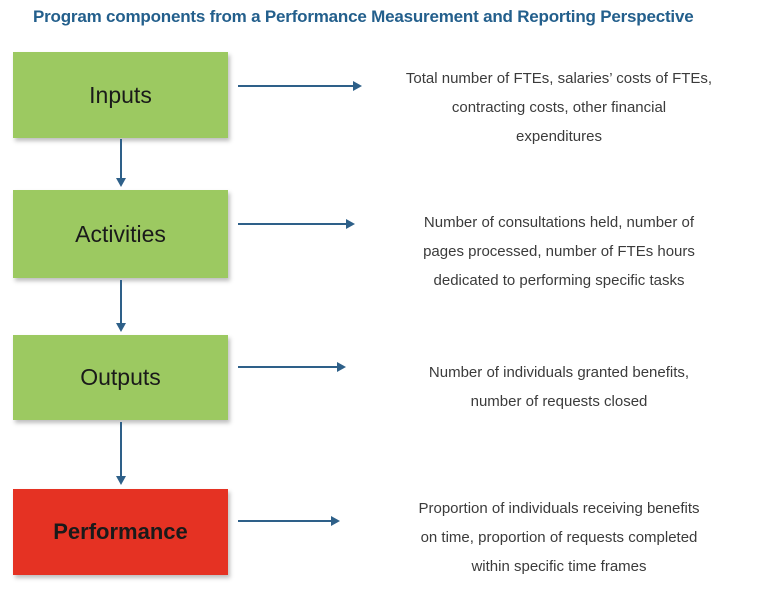 The image size is (768, 592). I want to click on outputs-box: Outputs, so click(120, 377).